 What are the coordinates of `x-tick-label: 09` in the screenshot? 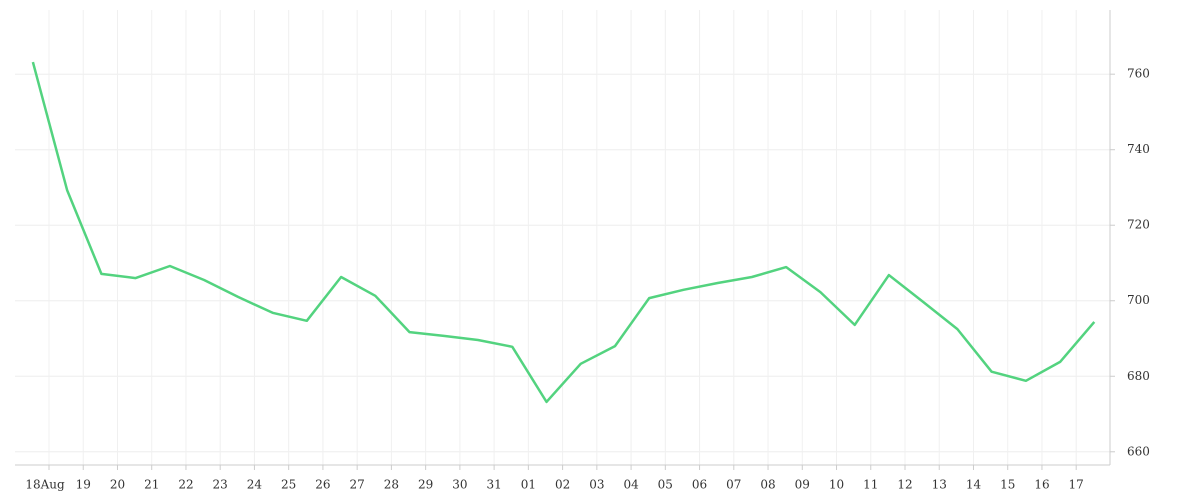 It's located at (802, 485).